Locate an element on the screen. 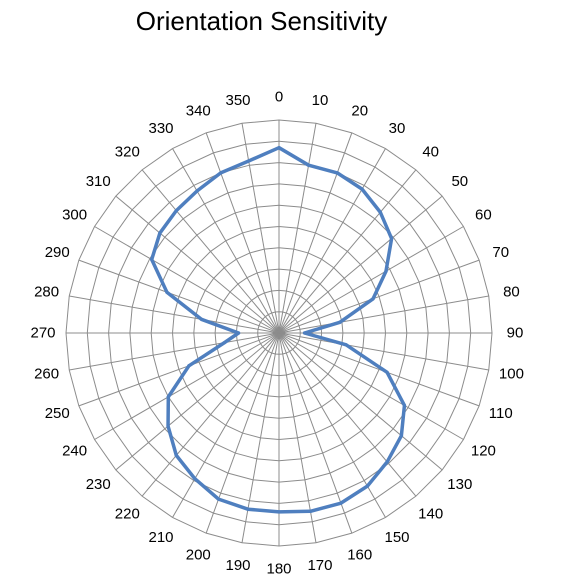  angle-tick-label: 240 is located at coordinates (74, 451).